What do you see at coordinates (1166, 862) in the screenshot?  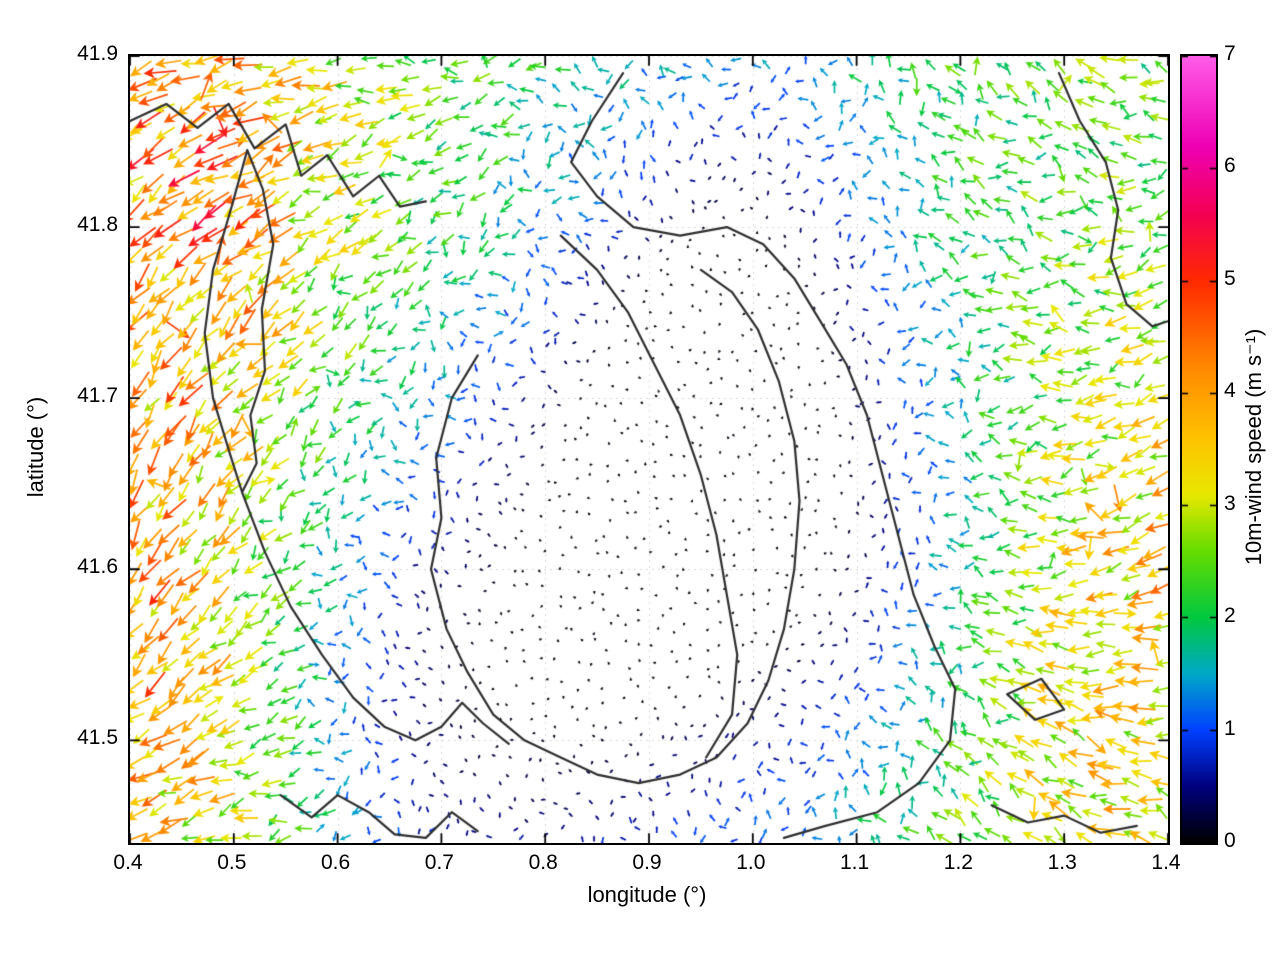 I see `x-tick-label: 1.4` at bounding box center [1166, 862].